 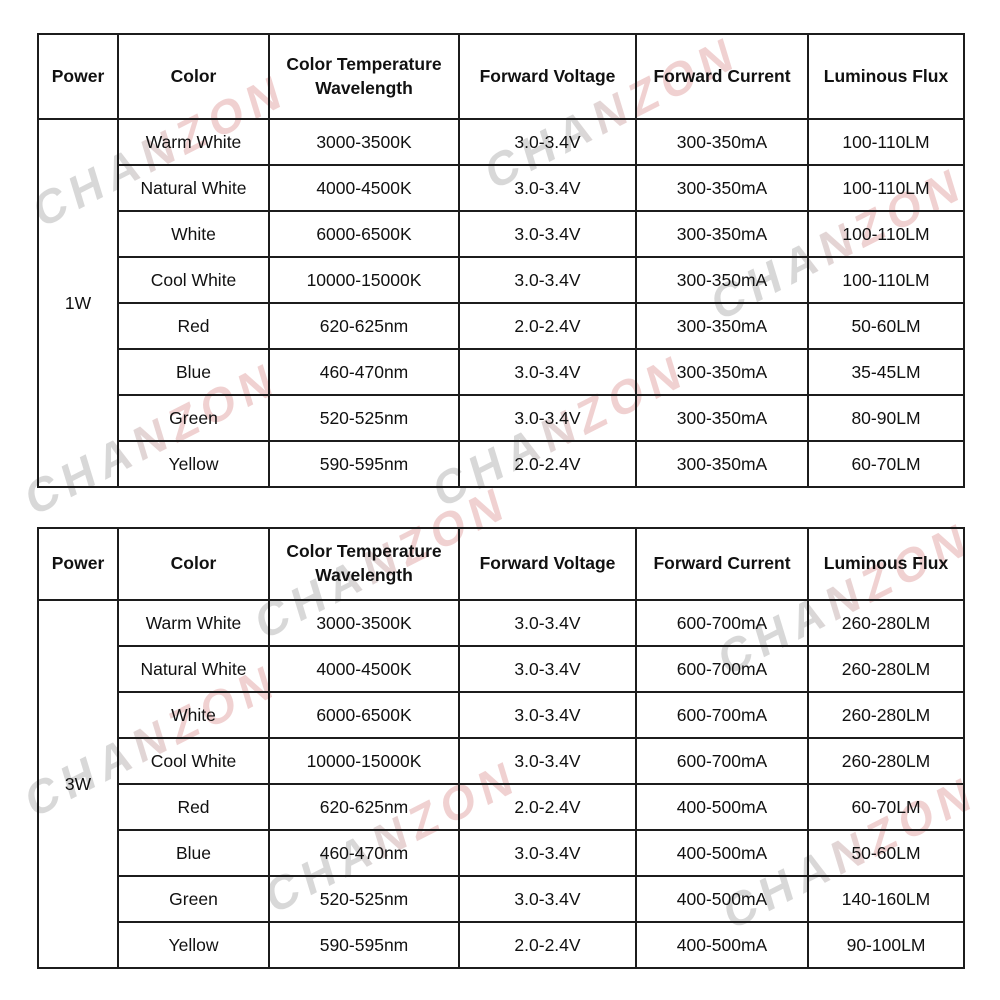 I want to click on cell-flux: 90-100LM, so click(x=886, y=945).